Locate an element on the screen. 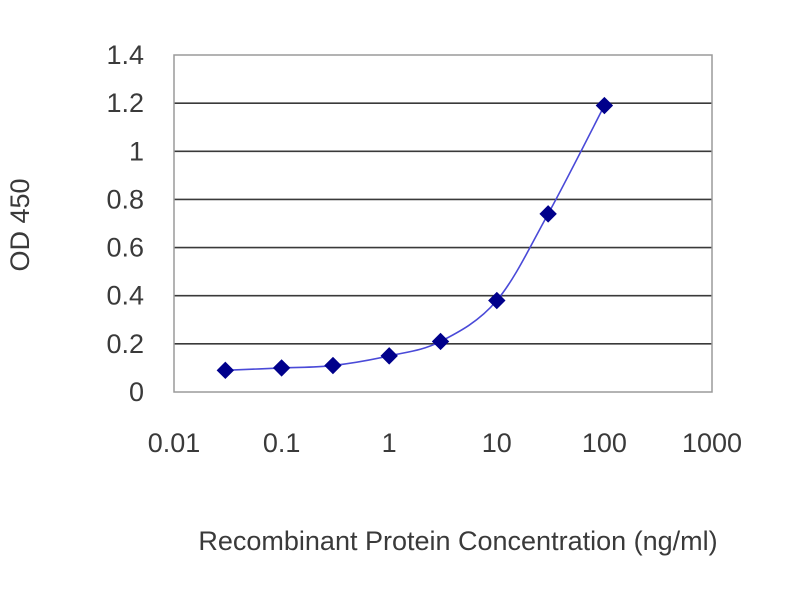 The width and height of the screenshot is (800, 600). x-tick-label: 0.01 is located at coordinates (174, 443).